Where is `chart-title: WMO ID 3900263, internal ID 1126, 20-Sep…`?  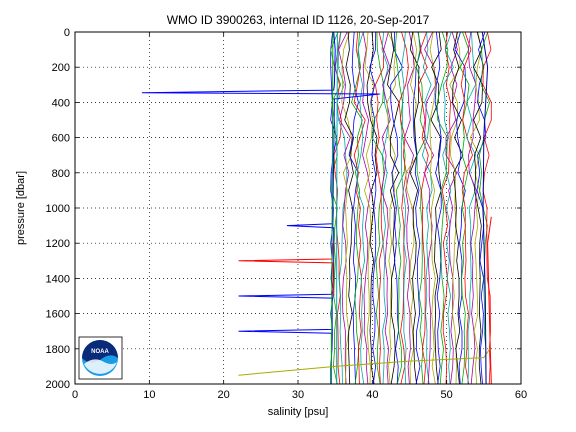
chart-title: WMO ID 3900263, internal ID 1126, 20-Sep… is located at coordinates (298, 20).